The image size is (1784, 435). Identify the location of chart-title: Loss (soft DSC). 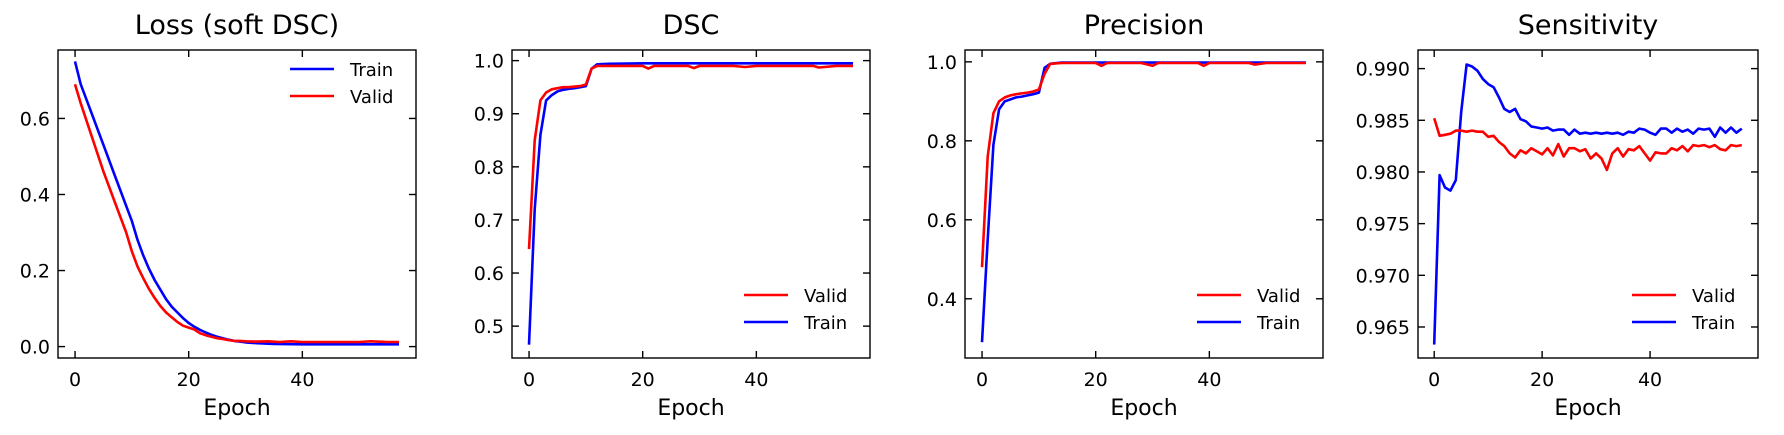
(237, 25).